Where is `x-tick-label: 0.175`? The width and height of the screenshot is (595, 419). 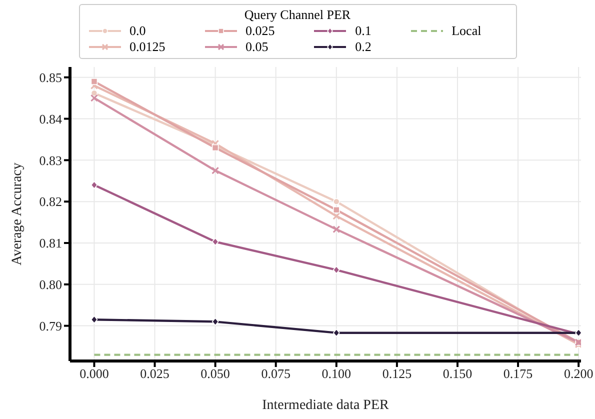
x-tick-label: 0.175 is located at coordinates (518, 374).